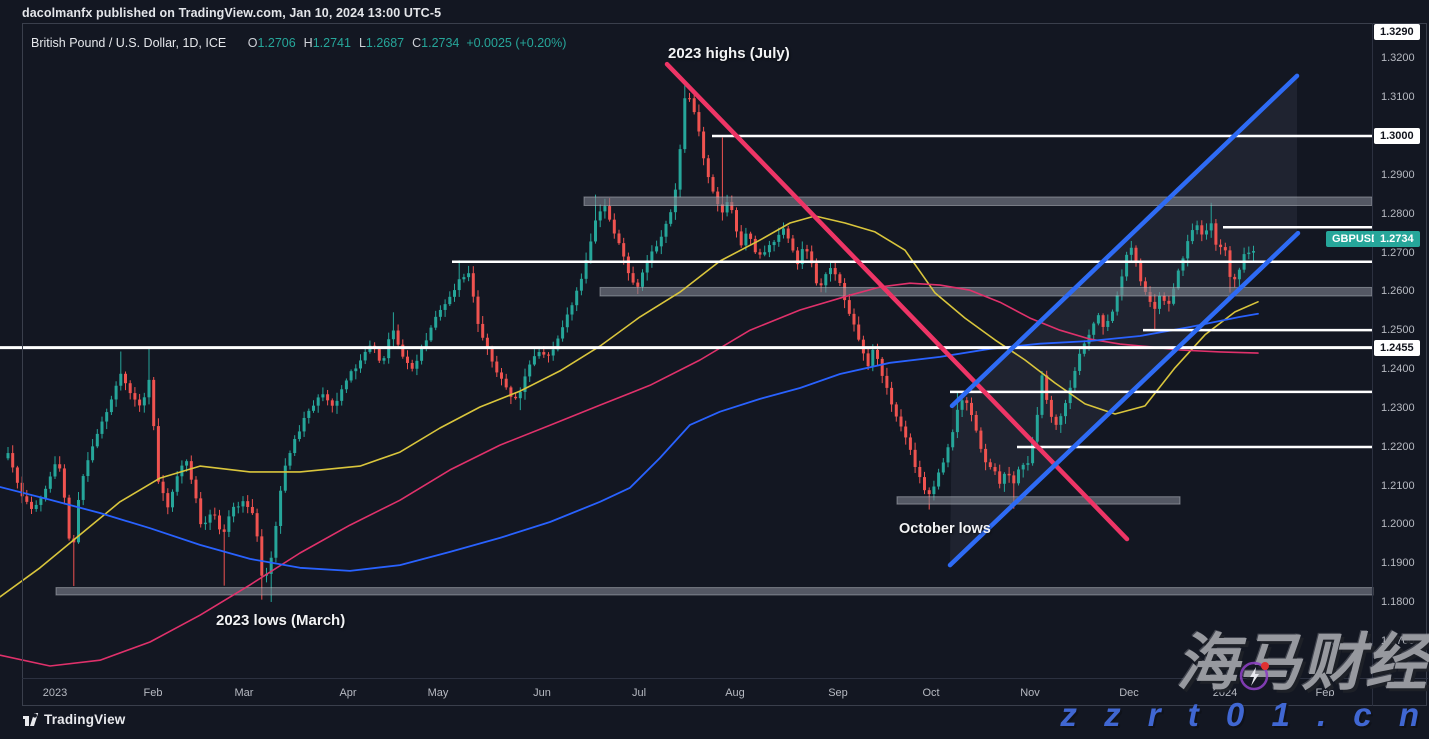  Describe the element at coordinates (73, 719) in the screenshot. I see `tradingview-attribution: TradingView` at that location.